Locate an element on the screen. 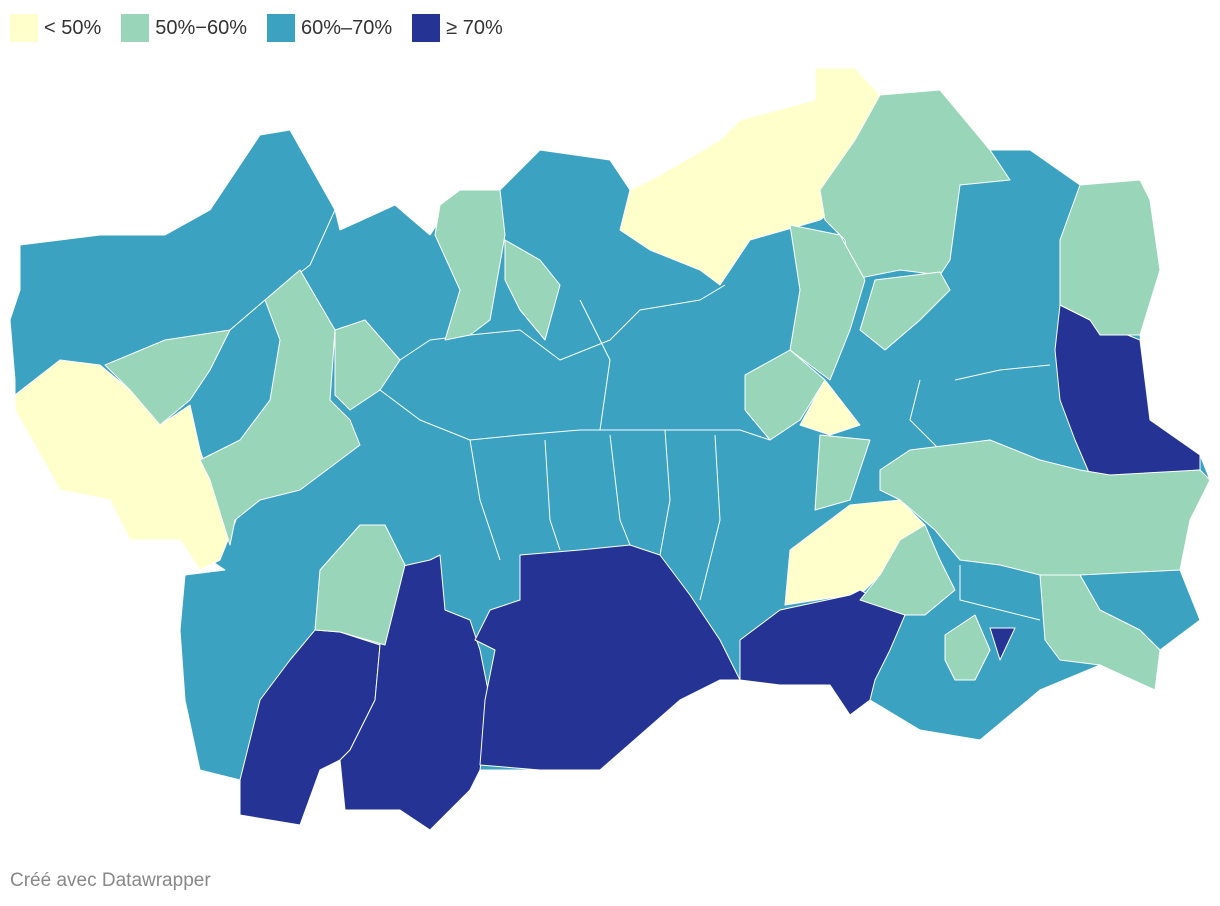 The height and width of the screenshot is (906, 1220). legend-label: 60%–70% is located at coordinates (347, 27).